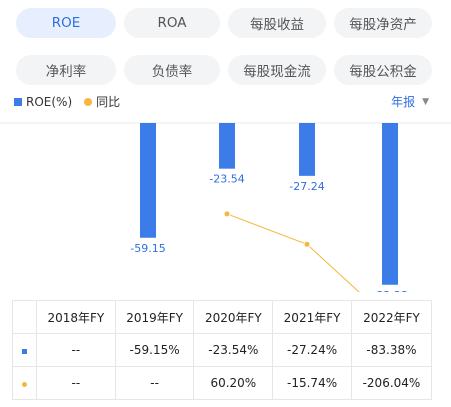 The image size is (451, 407). What do you see at coordinates (391, 383) in the screenshot?
I see `table-cell: -206.04%` at bounding box center [391, 383].